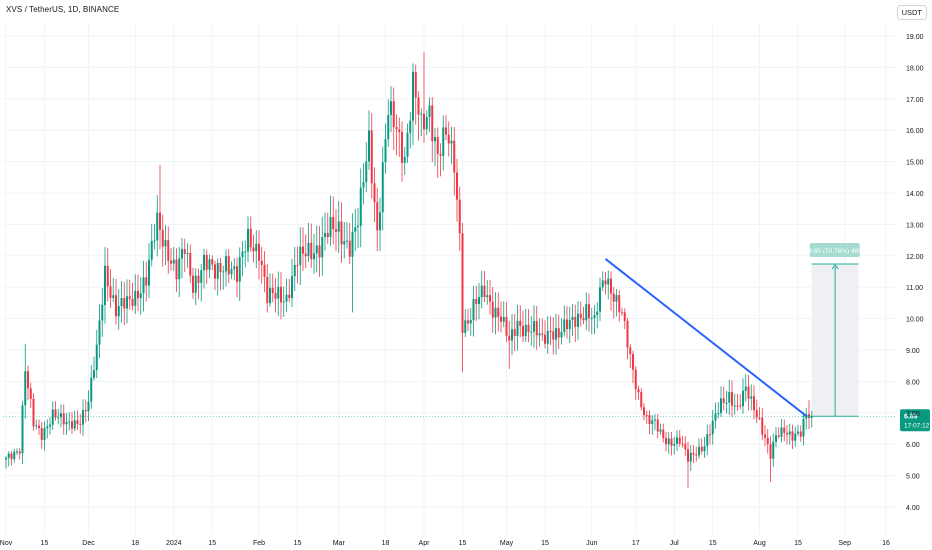 The width and height of the screenshot is (932, 550). What do you see at coordinates (915, 420) in the screenshot?
I see `current-price-tag` at bounding box center [915, 420].